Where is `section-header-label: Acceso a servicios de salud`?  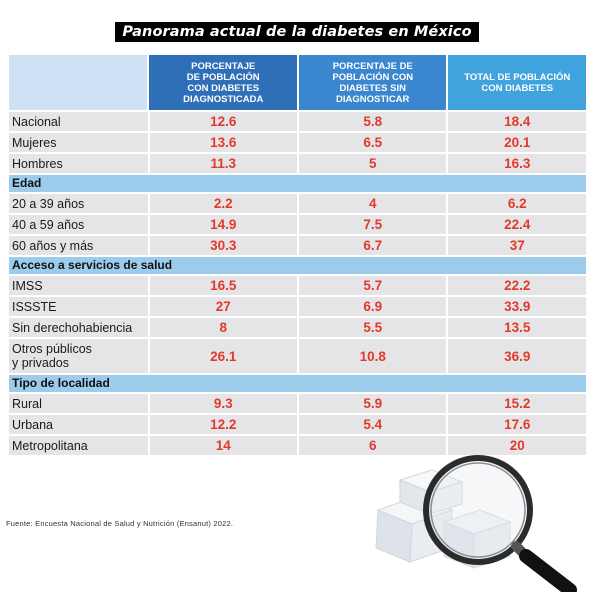
section-header-label: Acceso a servicios de salud is located at coordinates (92, 265).